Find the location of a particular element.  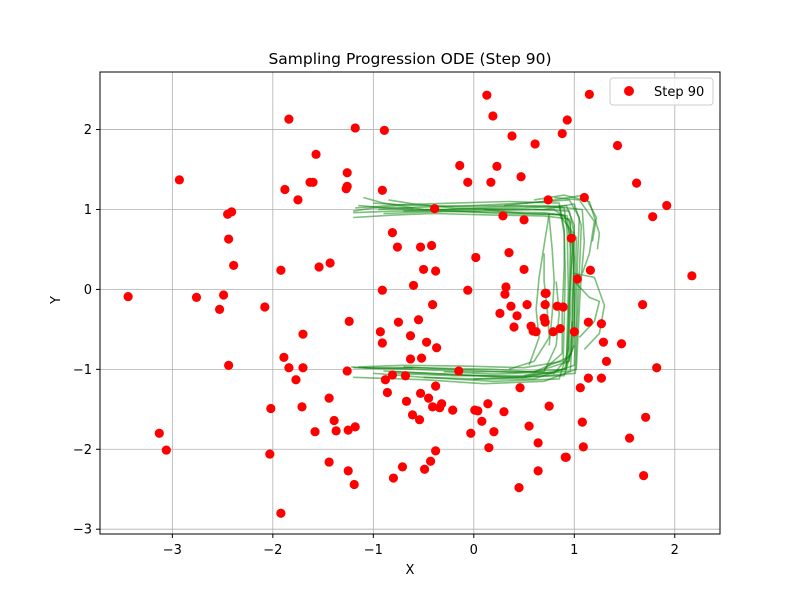

x-tick-label: −1 is located at coordinates (373, 550).